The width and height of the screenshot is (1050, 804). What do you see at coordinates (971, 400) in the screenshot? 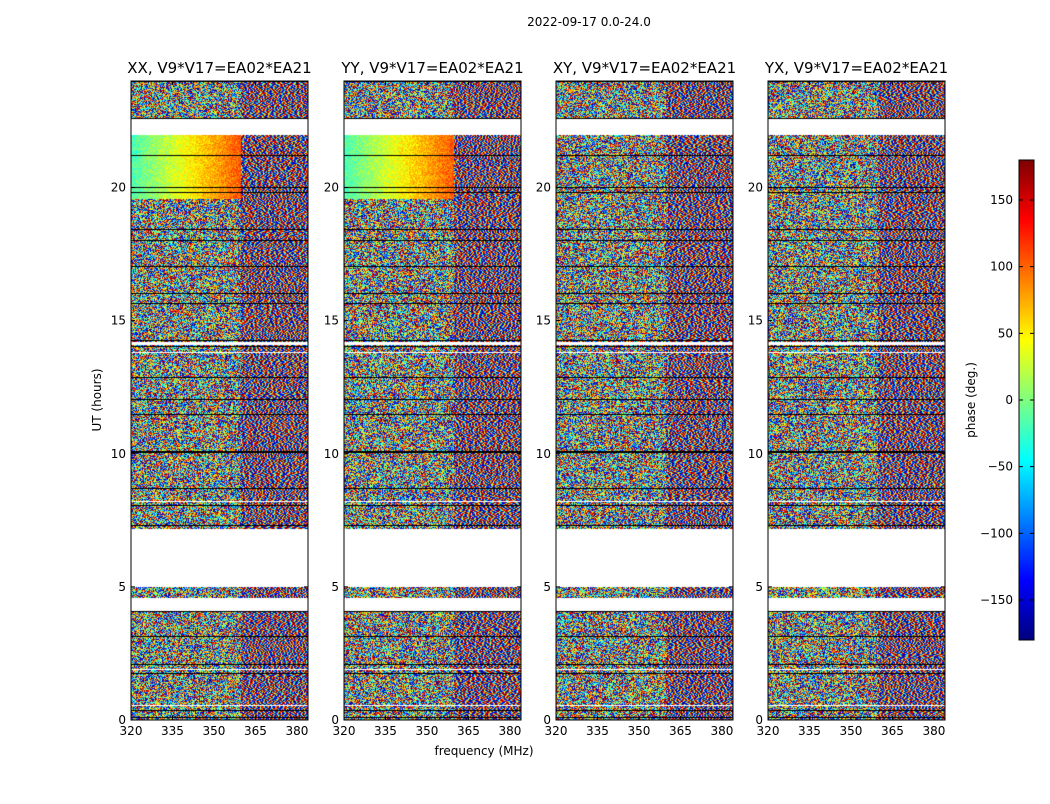
I see `colorbar-label: phase (deg.)` at bounding box center [971, 400].